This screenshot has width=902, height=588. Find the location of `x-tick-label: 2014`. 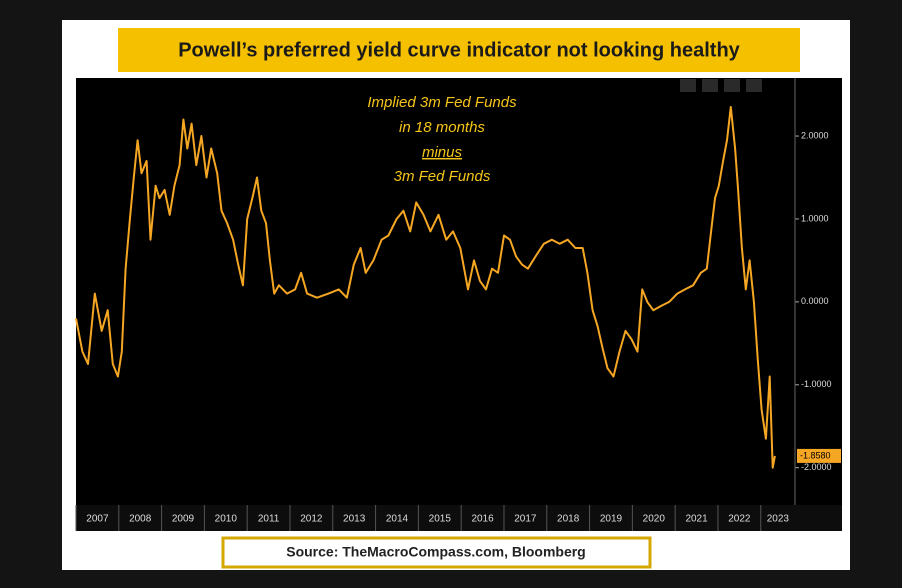

x-tick-label: 2014 is located at coordinates (397, 519).